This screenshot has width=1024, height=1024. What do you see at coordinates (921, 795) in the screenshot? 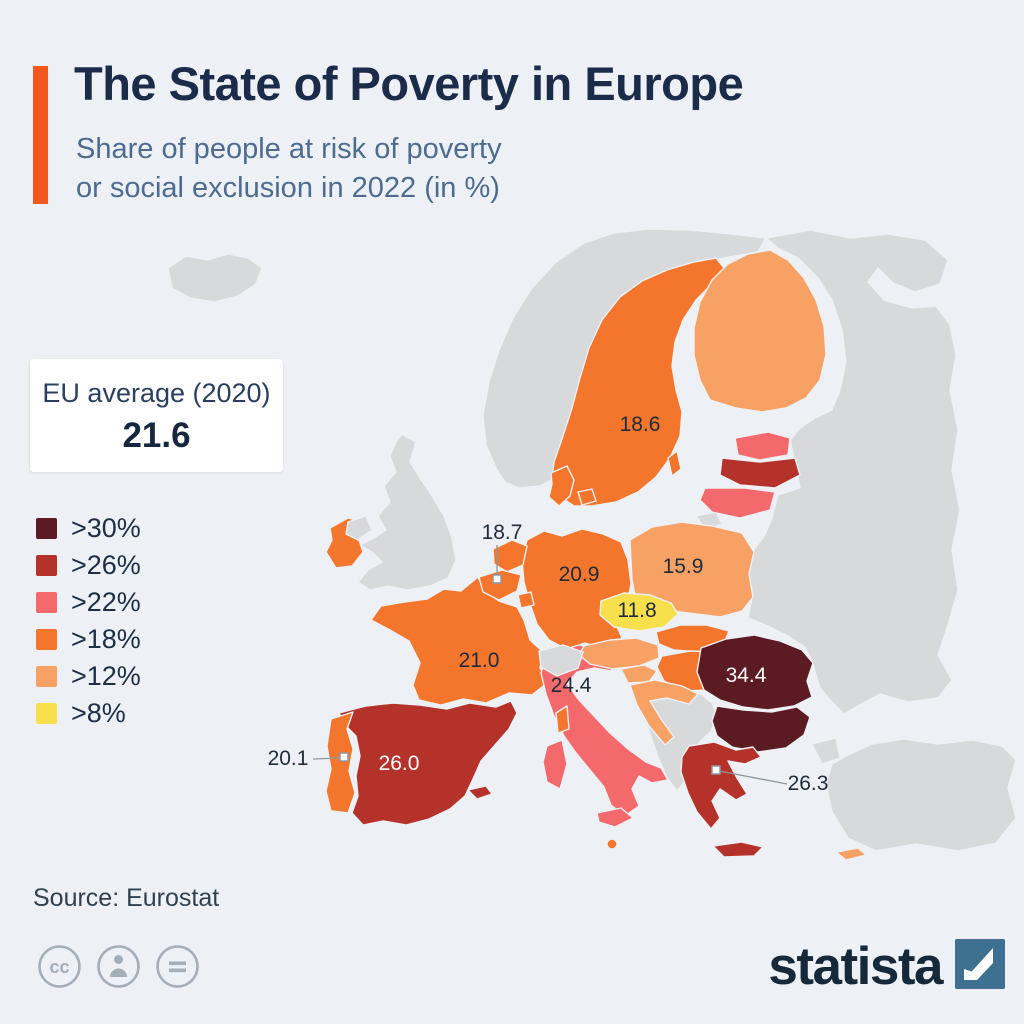
I see `region-turkey` at bounding box center [921, 795].